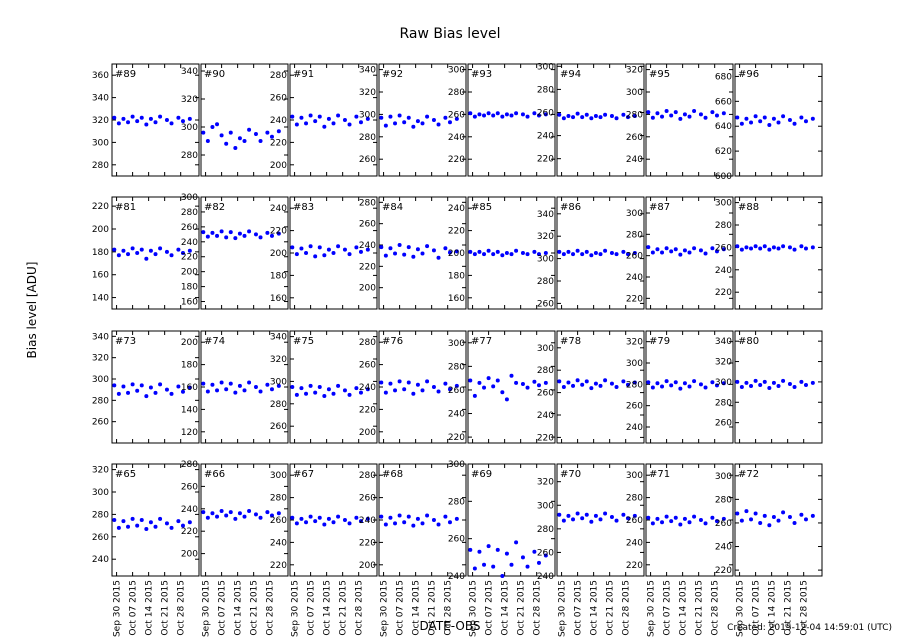 This screenshot has width=900, height=641. Describe the element at coordinates (214, 474) in the screenshot. I see `panel-title: #66` at that location.